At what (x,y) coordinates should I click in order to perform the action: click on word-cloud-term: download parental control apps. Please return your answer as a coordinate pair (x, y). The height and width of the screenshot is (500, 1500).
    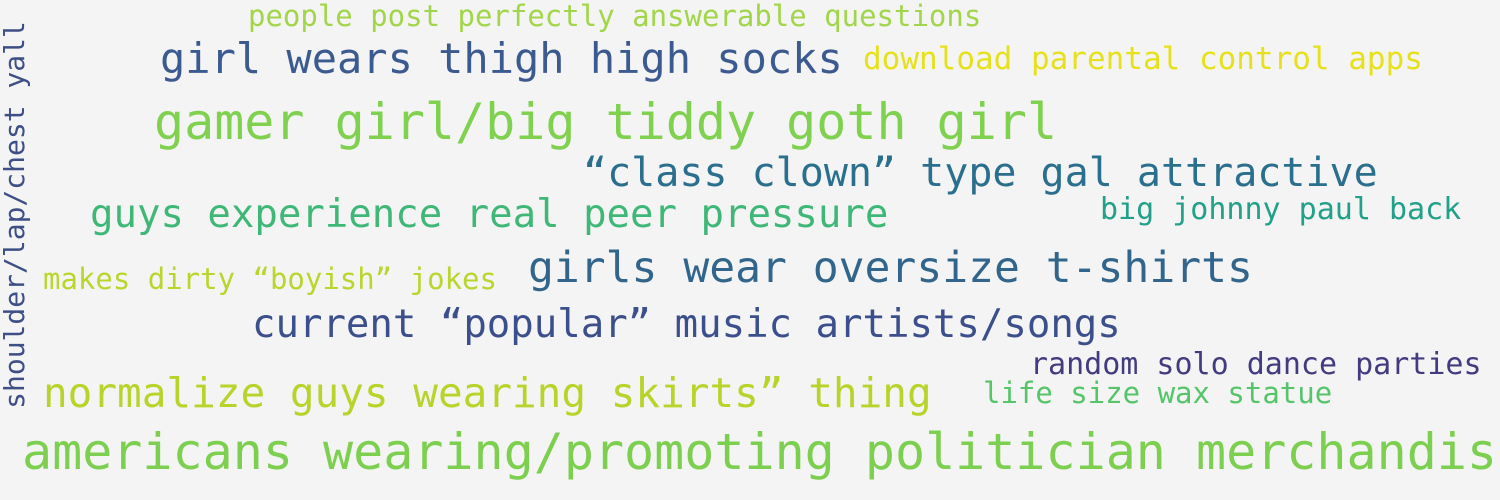
    Looking at the image, I should click on (1143, 59).